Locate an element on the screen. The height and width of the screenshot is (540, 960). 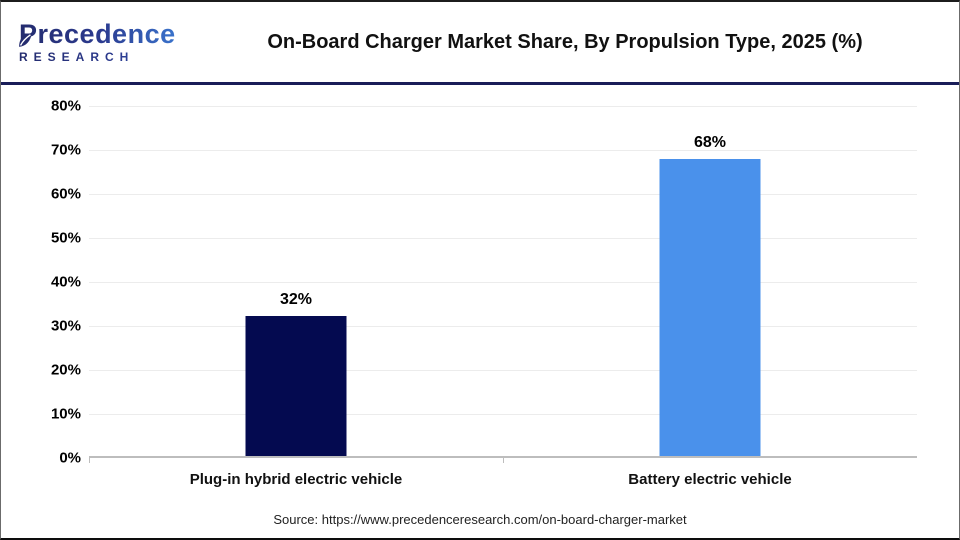
y-axis-tick-label: 0% is located at coordinates (70, 458).